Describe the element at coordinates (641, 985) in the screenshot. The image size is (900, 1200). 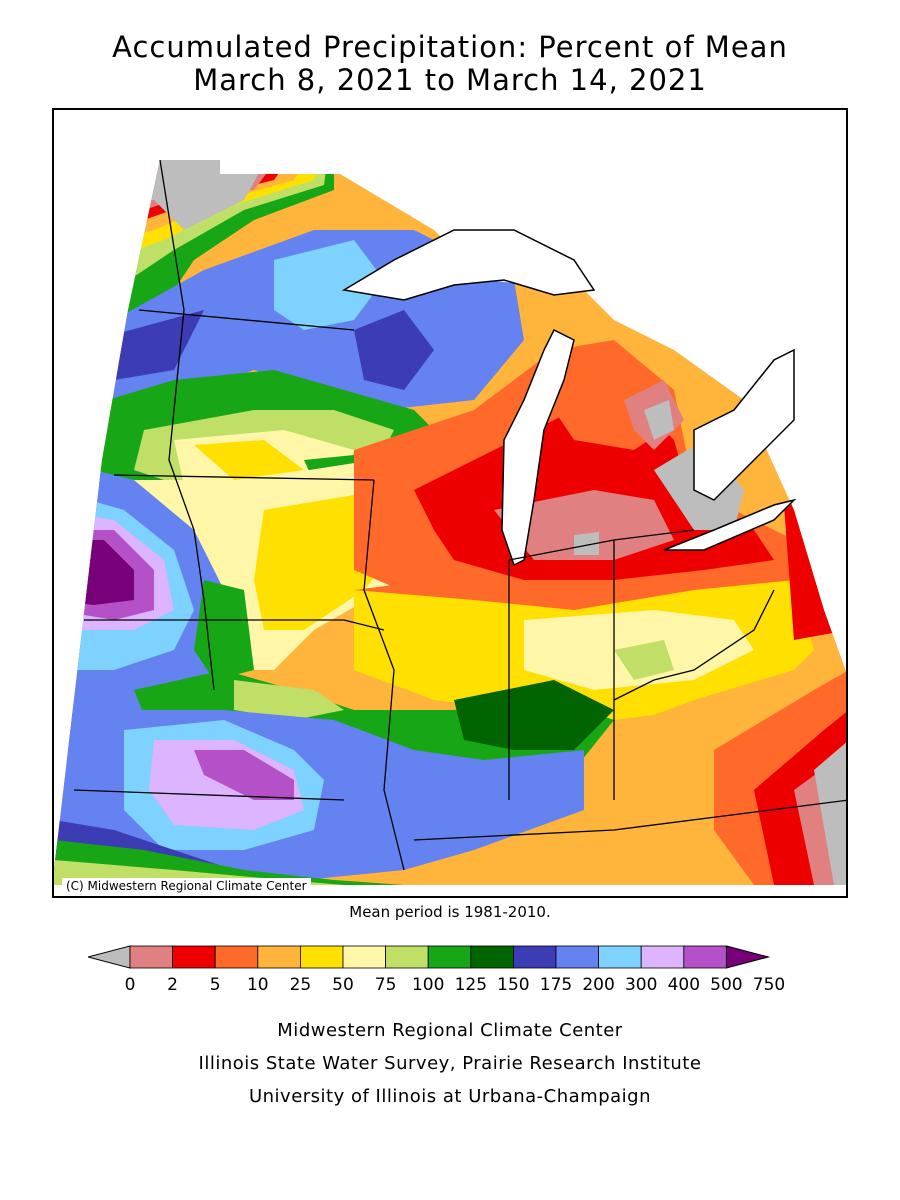
I see `legend-tick-label: 300` at that location.